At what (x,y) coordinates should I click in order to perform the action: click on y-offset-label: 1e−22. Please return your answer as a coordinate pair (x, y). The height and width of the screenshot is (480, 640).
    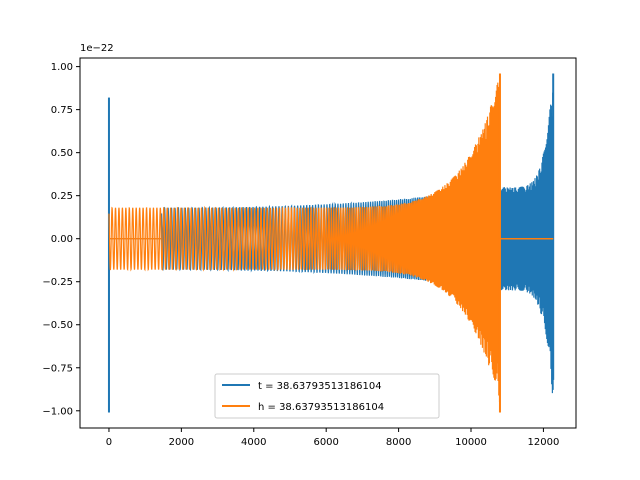
    Looking at the image, I should click on (97, 48).